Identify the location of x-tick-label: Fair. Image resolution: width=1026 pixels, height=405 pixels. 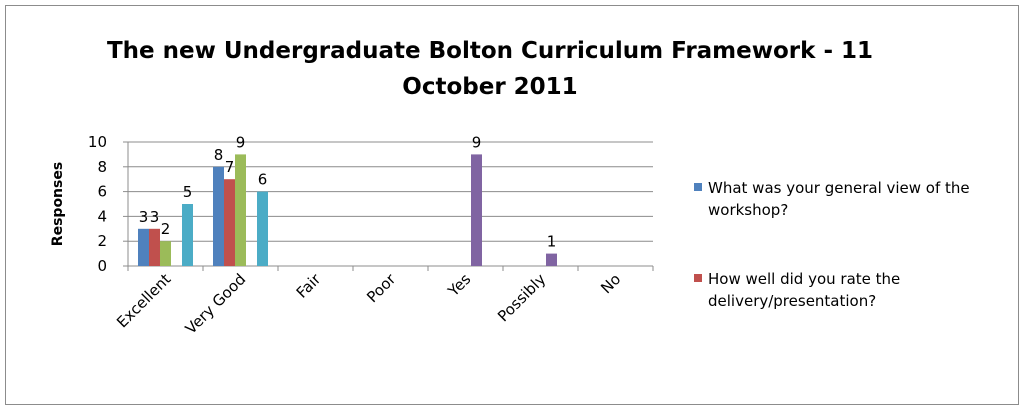
(309, 286).